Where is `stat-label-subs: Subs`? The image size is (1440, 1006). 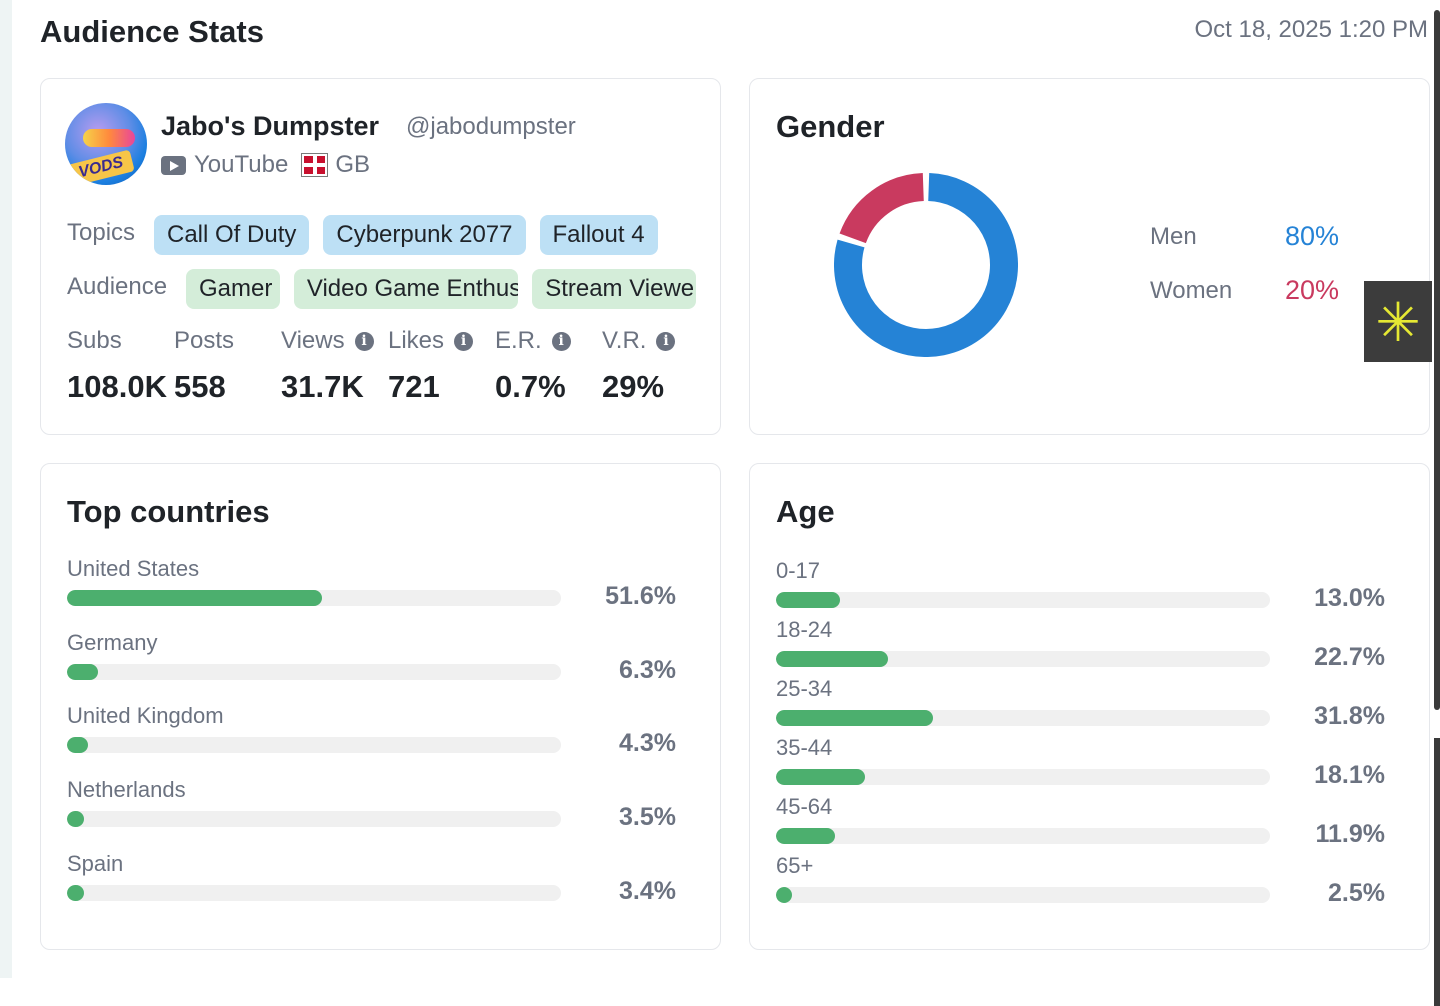
stat-label-subs: Subs is located at coordinates (94, 341).